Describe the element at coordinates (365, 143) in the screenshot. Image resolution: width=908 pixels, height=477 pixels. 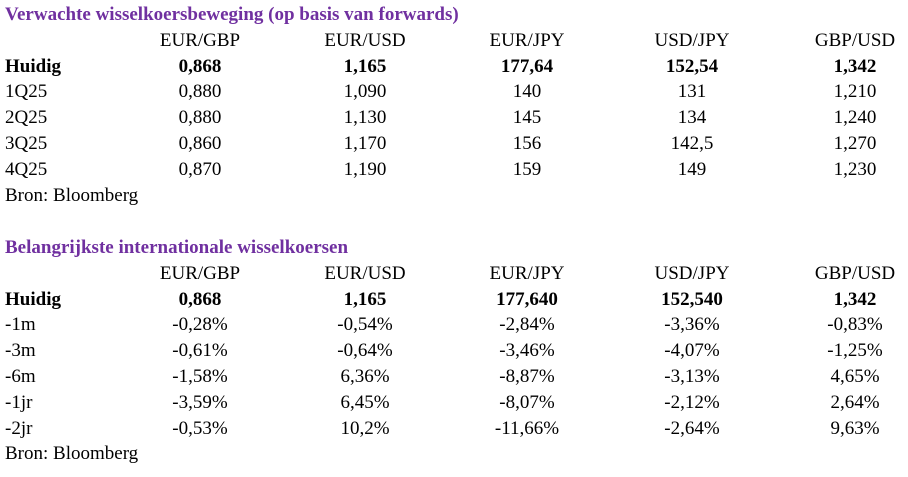
I see `table-cell: 1,170` at that location.